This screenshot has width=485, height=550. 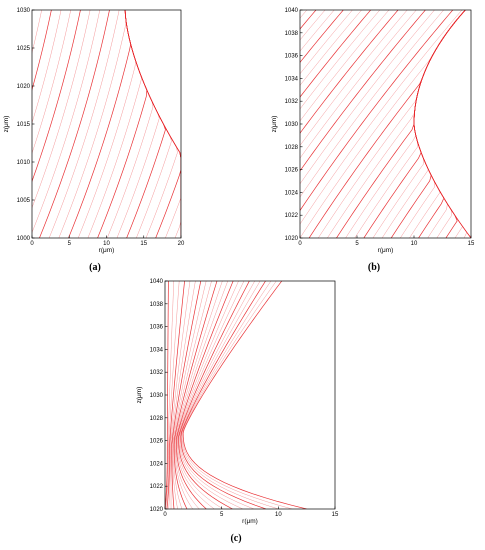 What do you see at coordinates (157, 442) in the screenshot?
I see `y-tick-label: 1026` at bounding box center [157, 442].